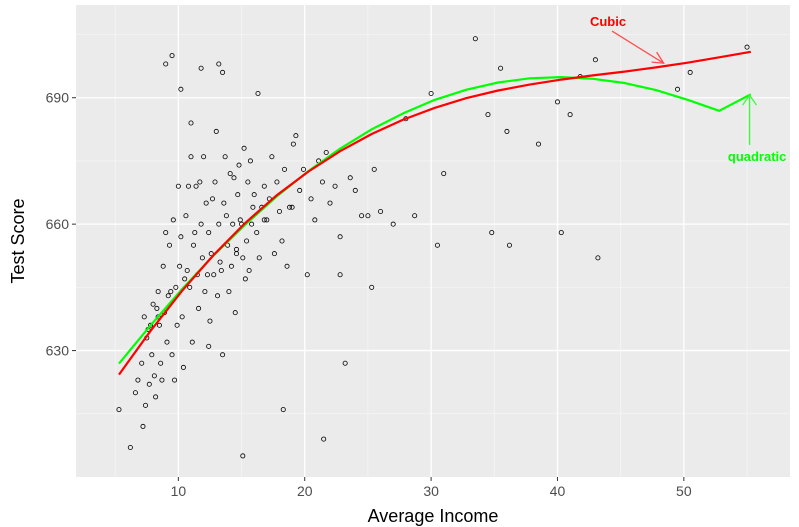  Describe the element at coordinates (750, 100) in the screenshot. I see `quadratic-arrowhead` at that location.